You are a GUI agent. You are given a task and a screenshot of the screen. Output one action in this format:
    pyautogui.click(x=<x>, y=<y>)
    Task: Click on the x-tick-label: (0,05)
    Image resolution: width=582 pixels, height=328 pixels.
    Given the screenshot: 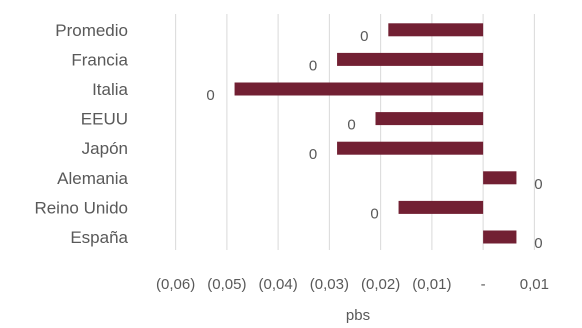 What is the action you would take?
    pyautogui.click(x=226, y=284)
    